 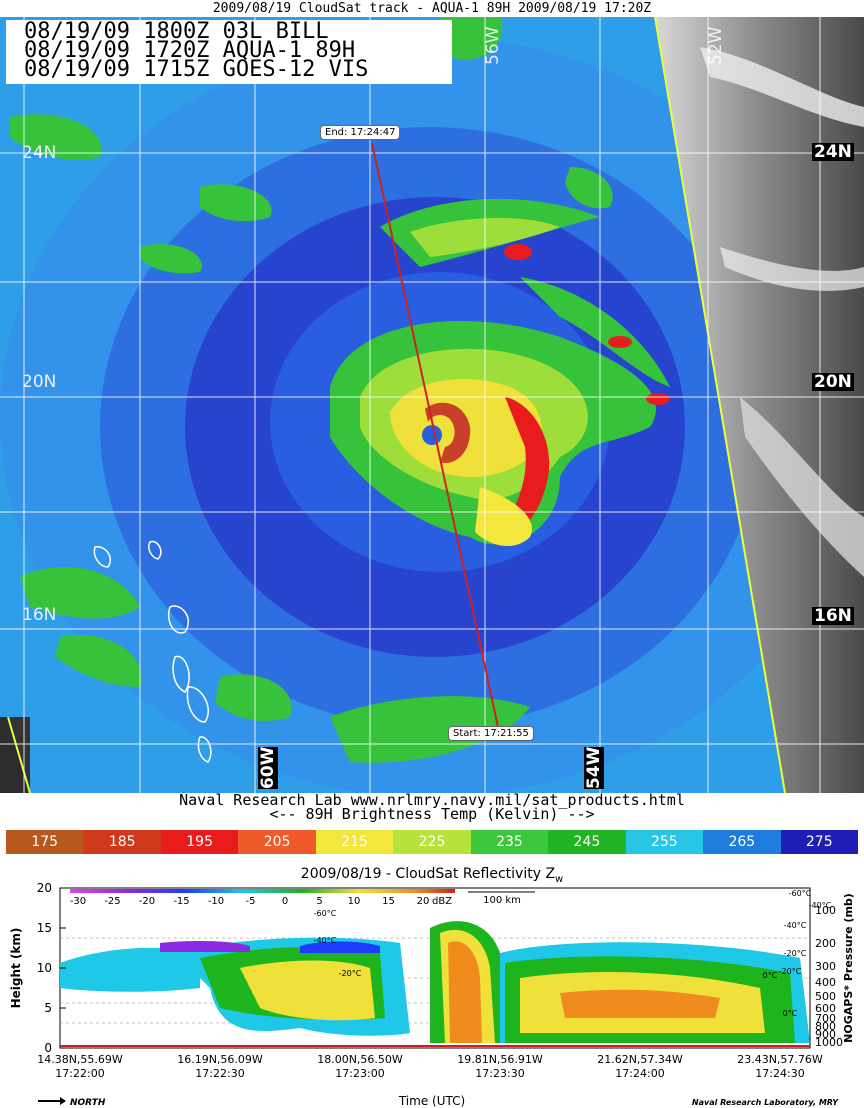 I want to click on track-end-label: End: 17:24:47, so click(x=360, y=132).